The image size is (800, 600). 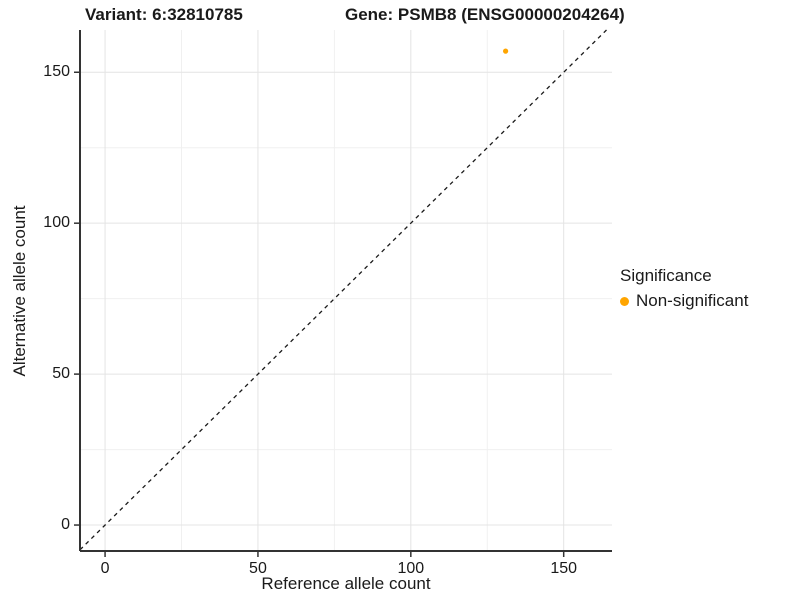 What do you see at coordinates (666, 275) in the screenshot?
I see `legend-title: Significance` at bounding box center [666, 275].